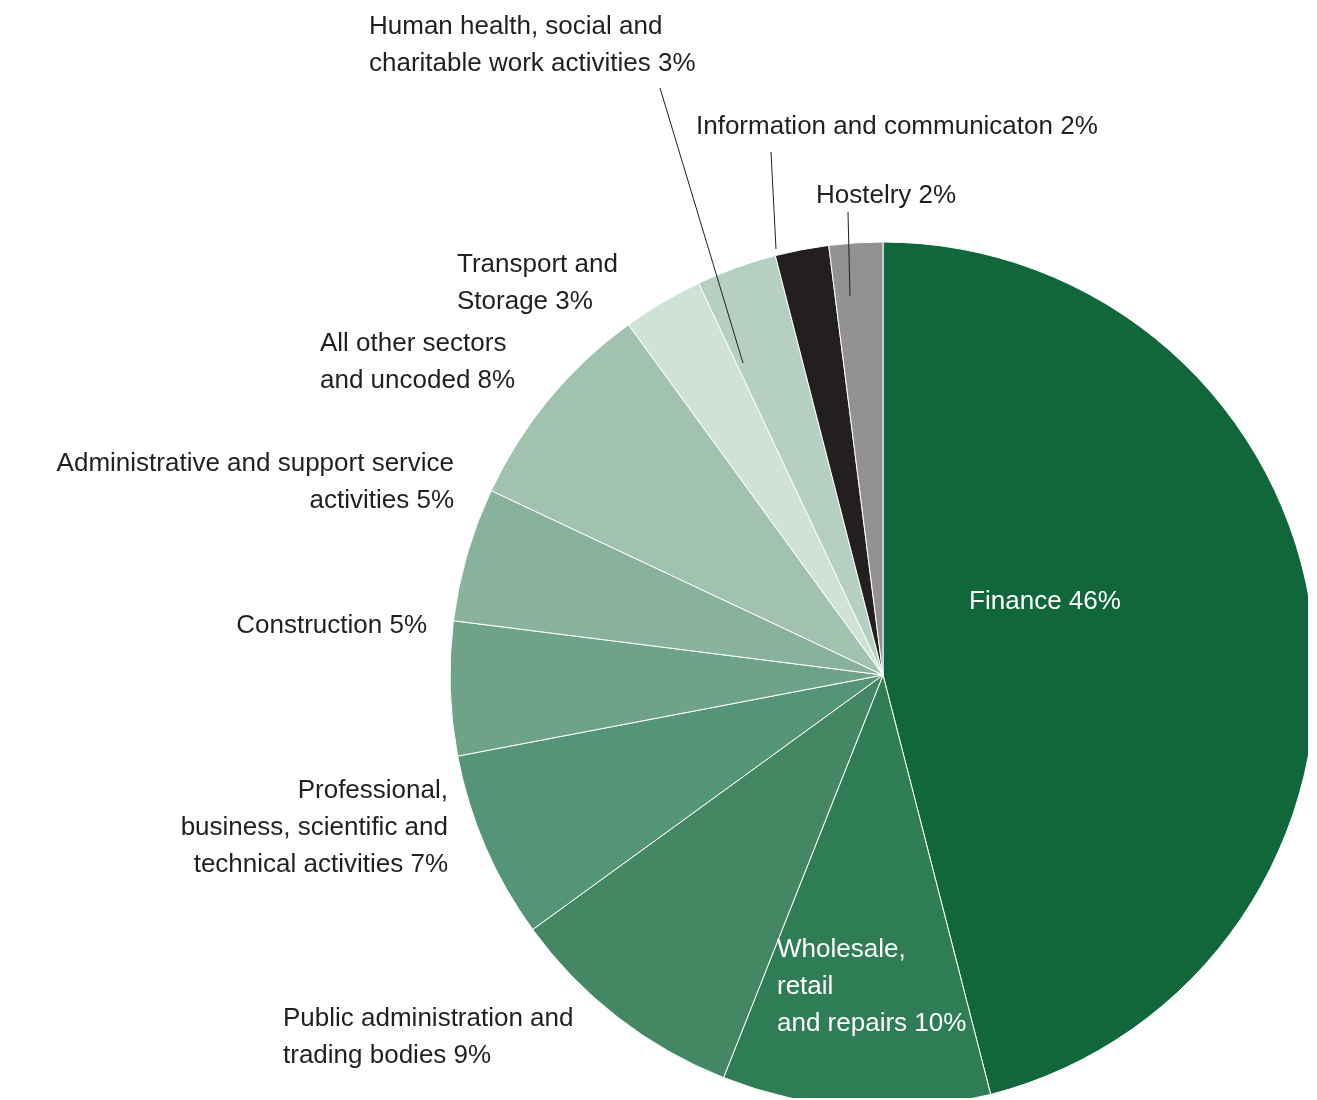  What do you see at coordinates (886, 194) in the screenshot?
I see `slice-label: Hostelry 2%` at bounding box center [886, 194].